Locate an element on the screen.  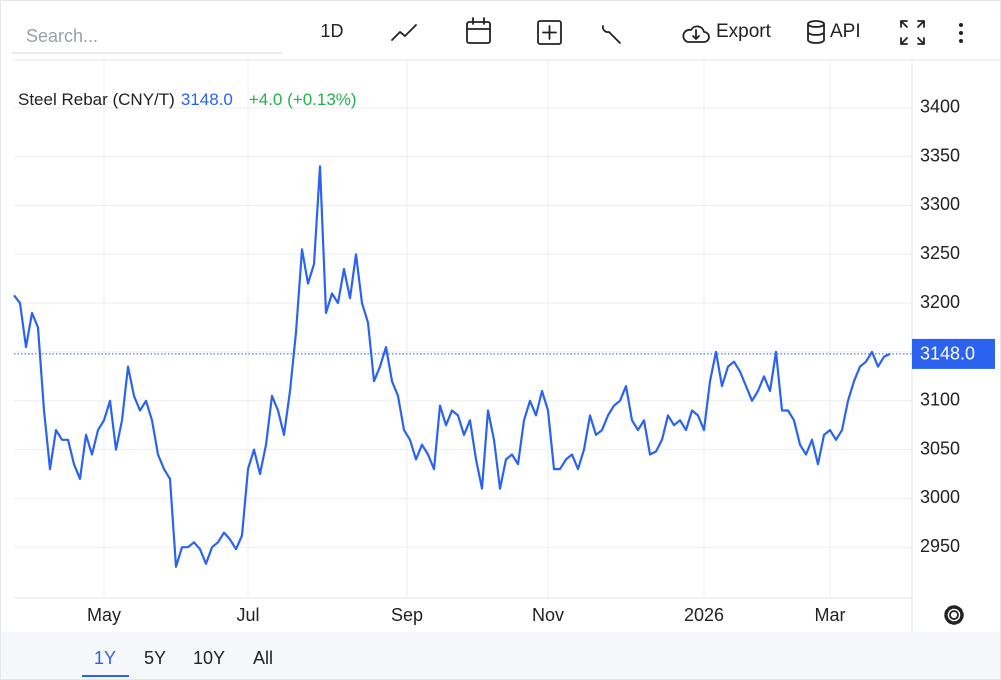
x-tick-label: Nov is located at coordinates (548, 615).